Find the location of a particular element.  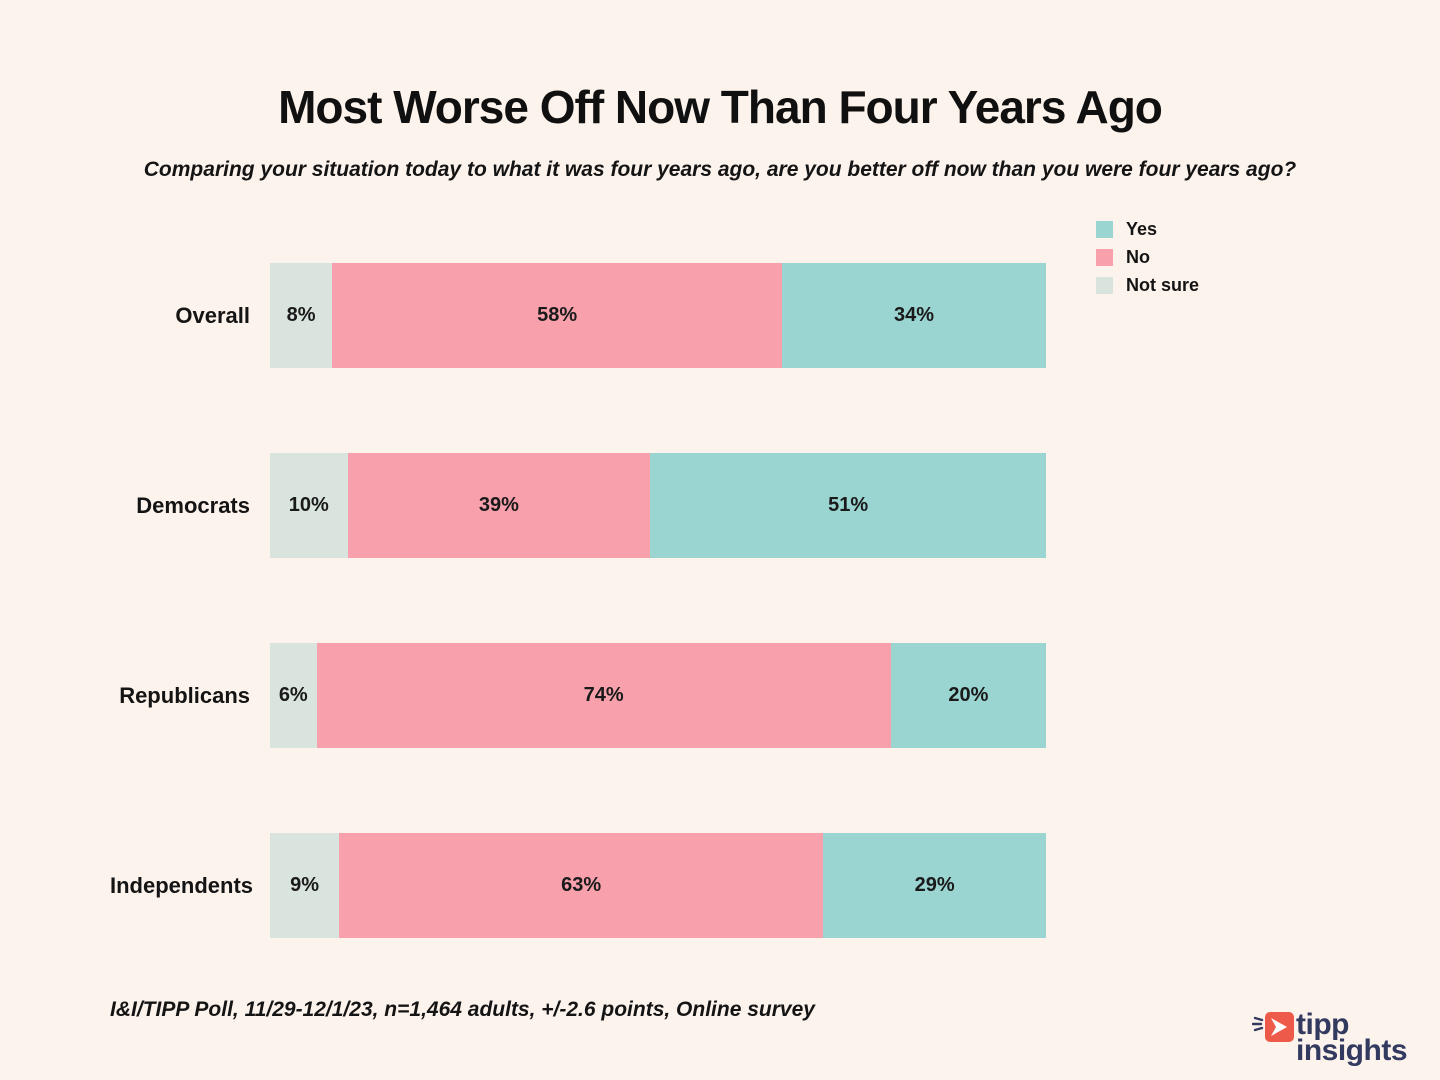

bar-segment-yes: 51% is located at coordinates (848, 505).